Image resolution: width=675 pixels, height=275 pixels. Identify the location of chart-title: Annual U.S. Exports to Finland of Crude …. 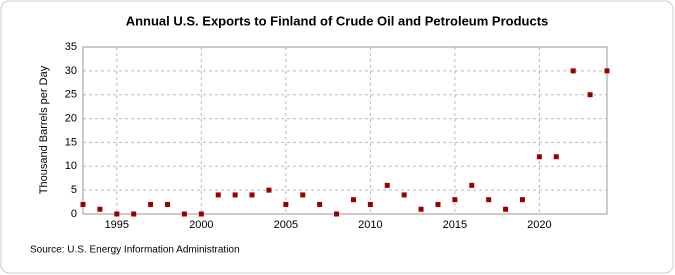
(337, 20).